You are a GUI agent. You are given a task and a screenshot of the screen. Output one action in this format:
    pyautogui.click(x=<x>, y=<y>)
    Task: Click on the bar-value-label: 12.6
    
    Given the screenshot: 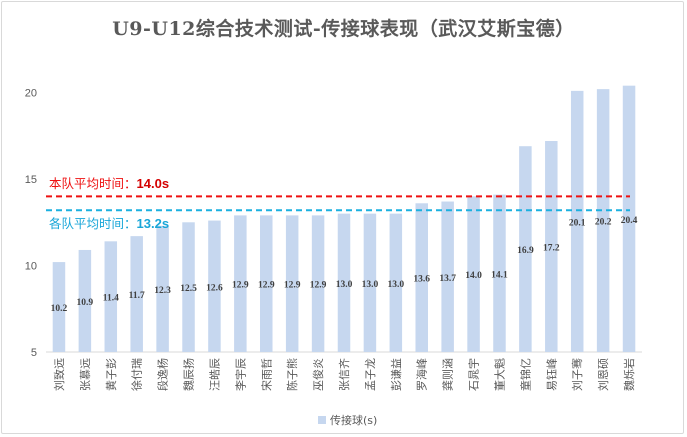 What is the action you would take?
    pyautogui.click(x=214, y=288)
    